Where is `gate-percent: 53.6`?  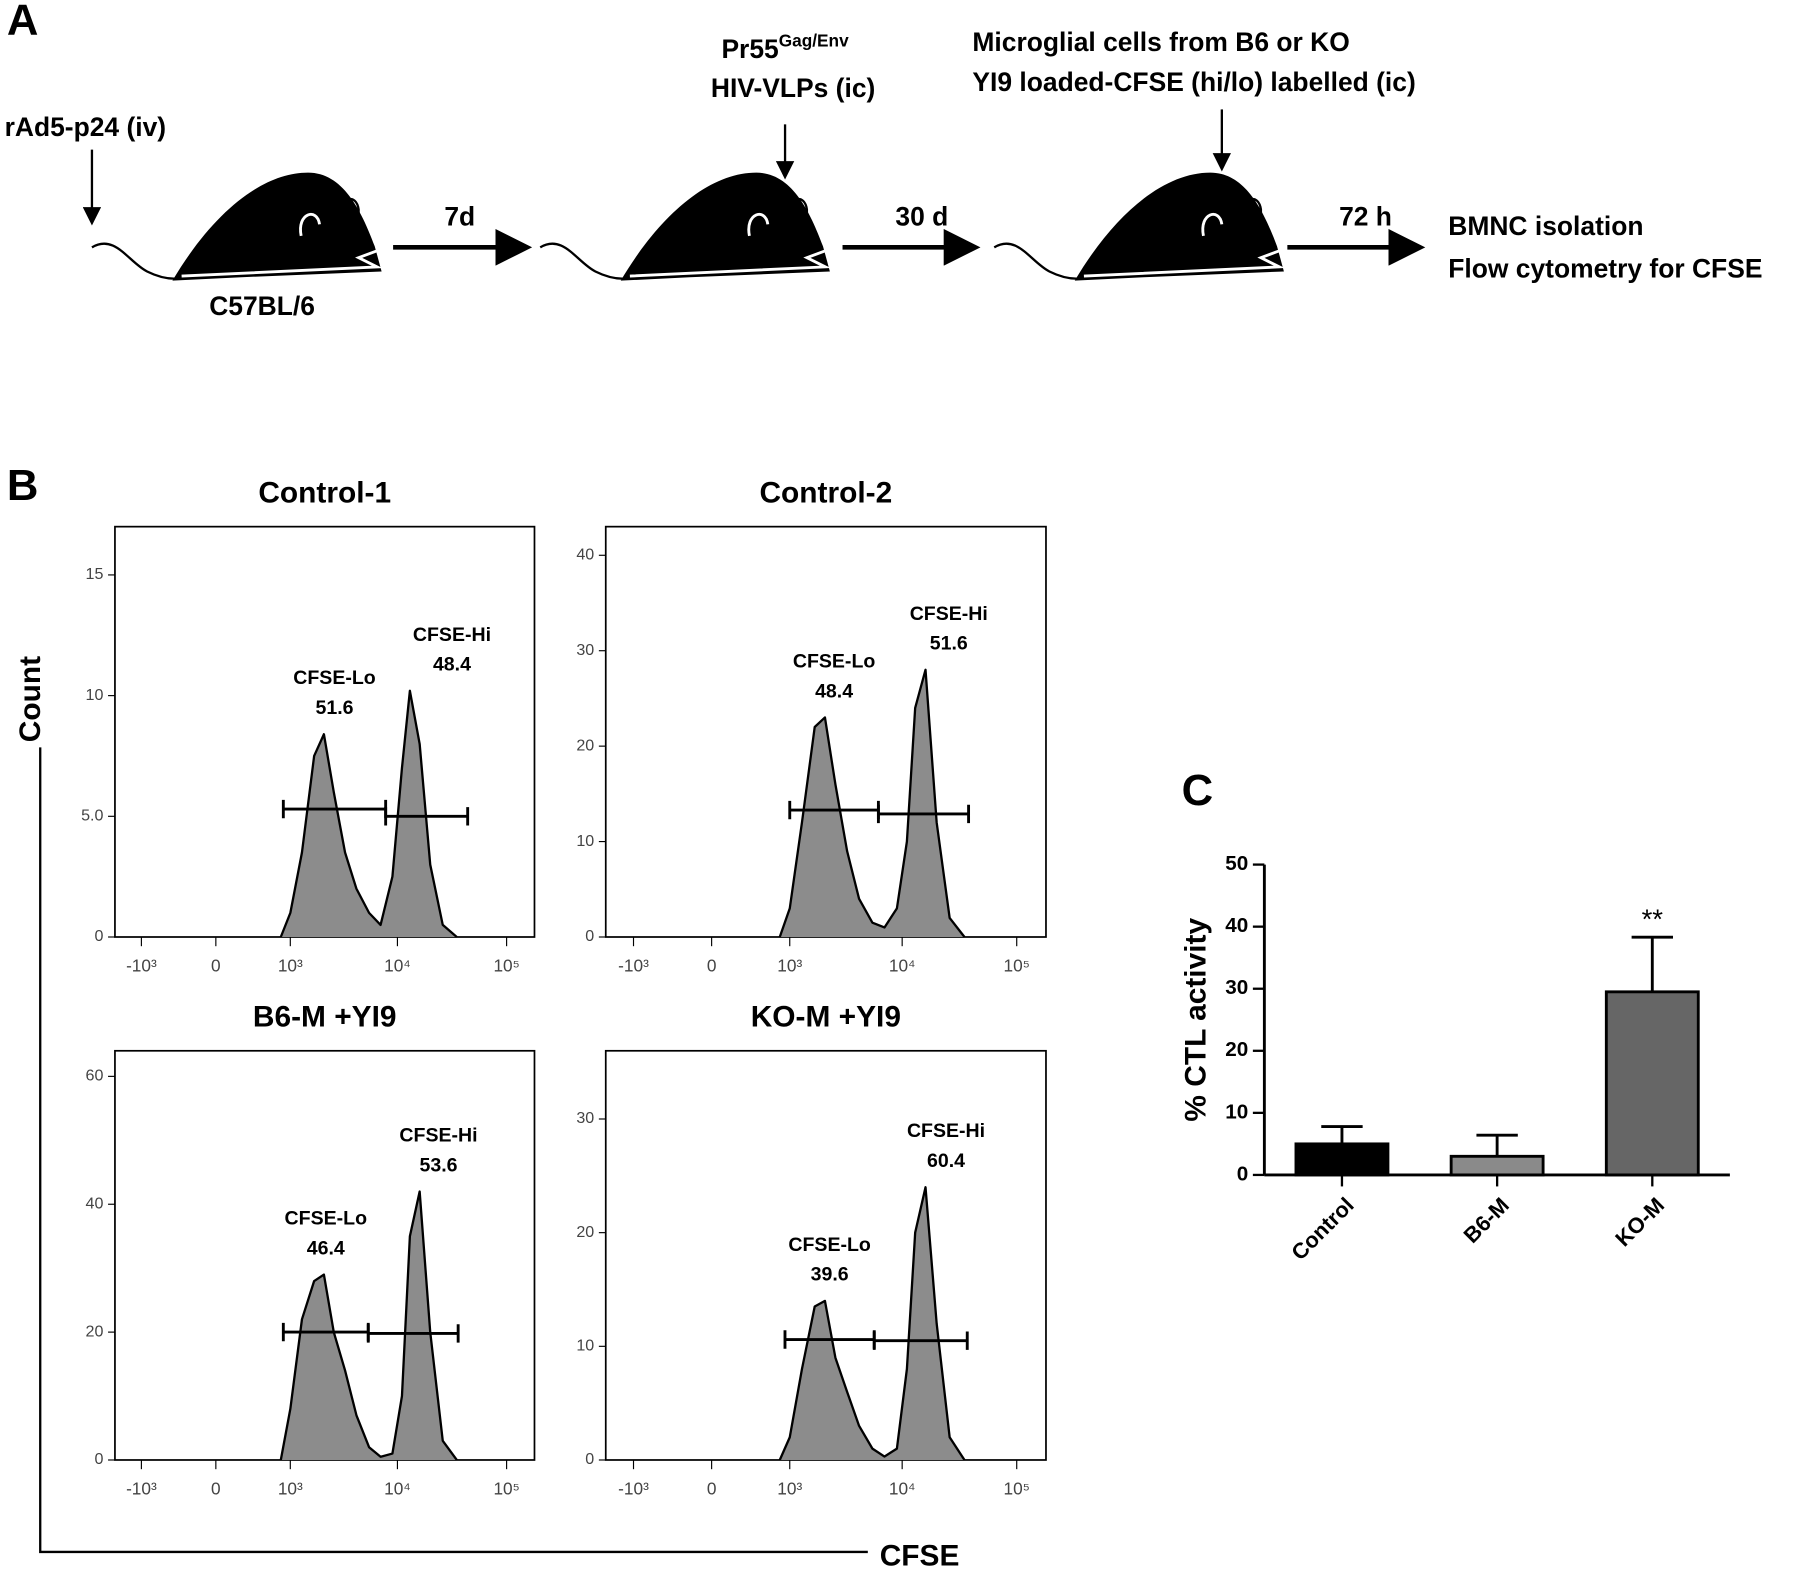 gate-percent: 53.6 is located at coordinates (438, 1165).